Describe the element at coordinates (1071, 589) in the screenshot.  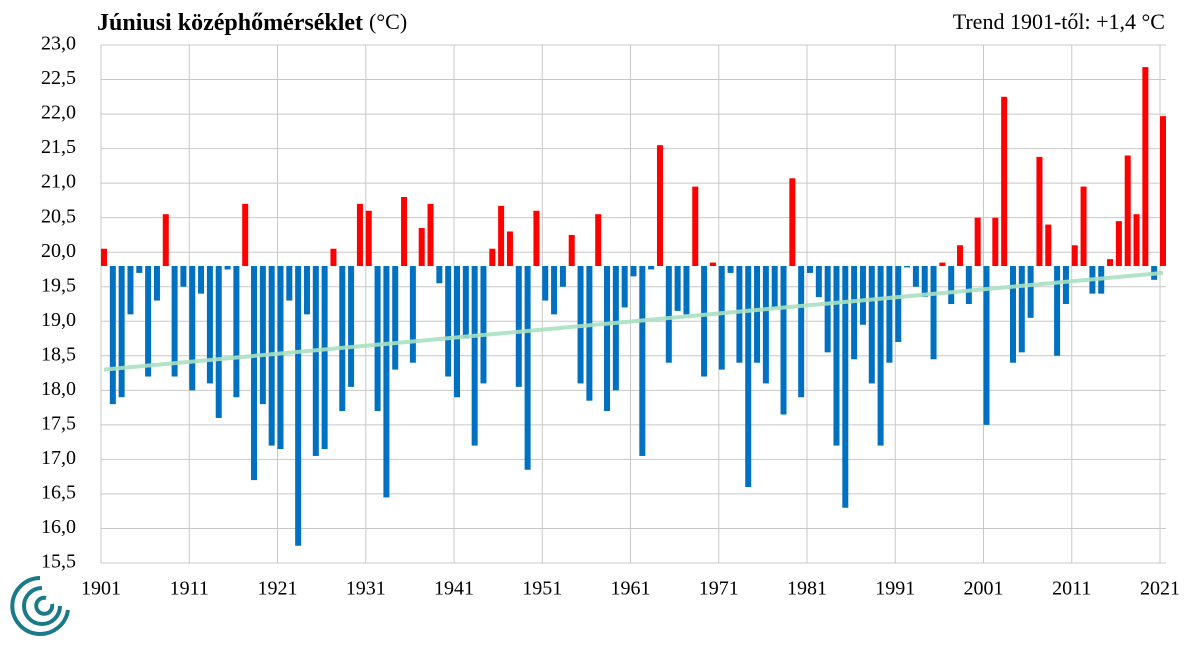
I see `x-tick-label: 2011` at that location.